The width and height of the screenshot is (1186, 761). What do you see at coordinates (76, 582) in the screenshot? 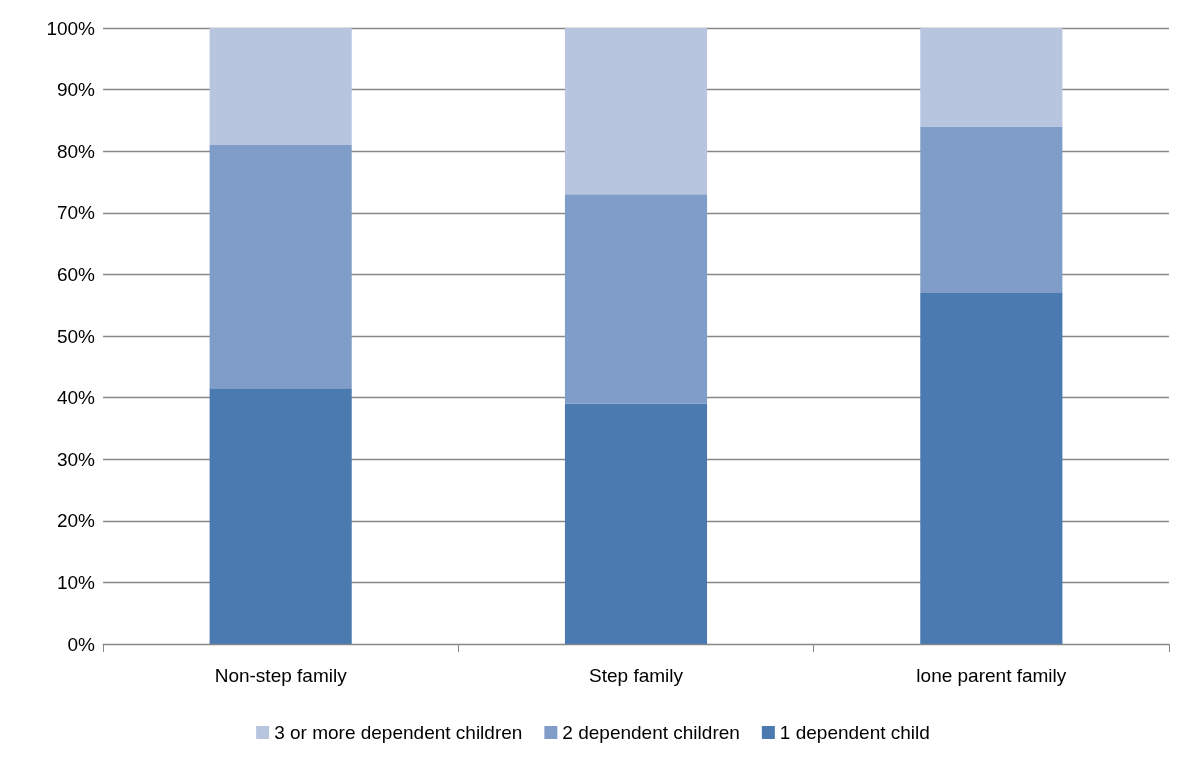
I see `y-tick-label: 10%` at bounding box center [76, 582].